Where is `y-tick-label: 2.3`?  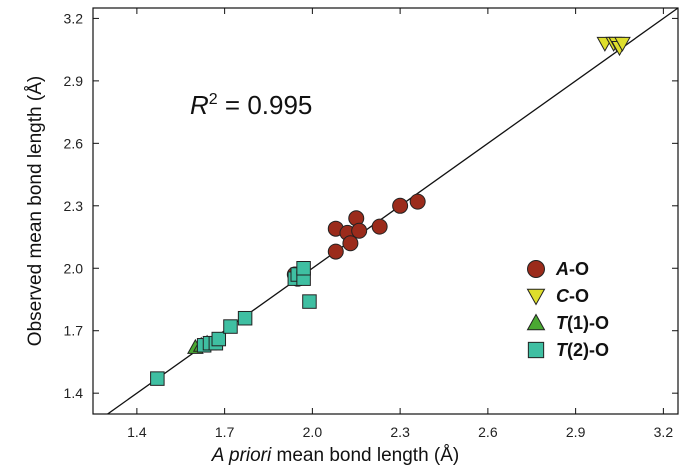 y-tick-label: 2.3 is located at coordinates (74, 206).